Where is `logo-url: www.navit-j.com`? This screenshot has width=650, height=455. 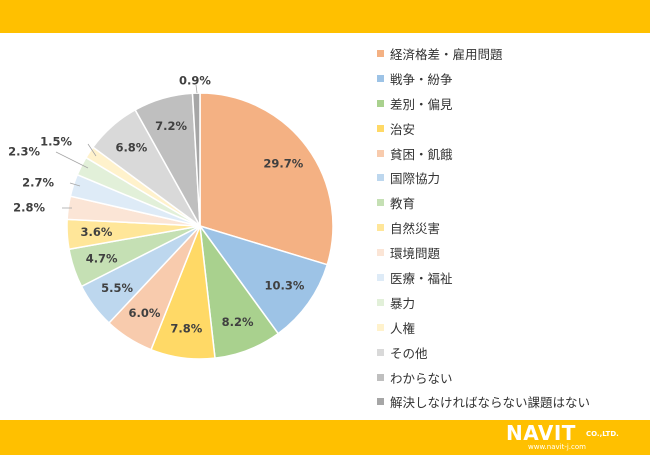
logo-url: www.navit-j.com is located at coordinates (557, 447).